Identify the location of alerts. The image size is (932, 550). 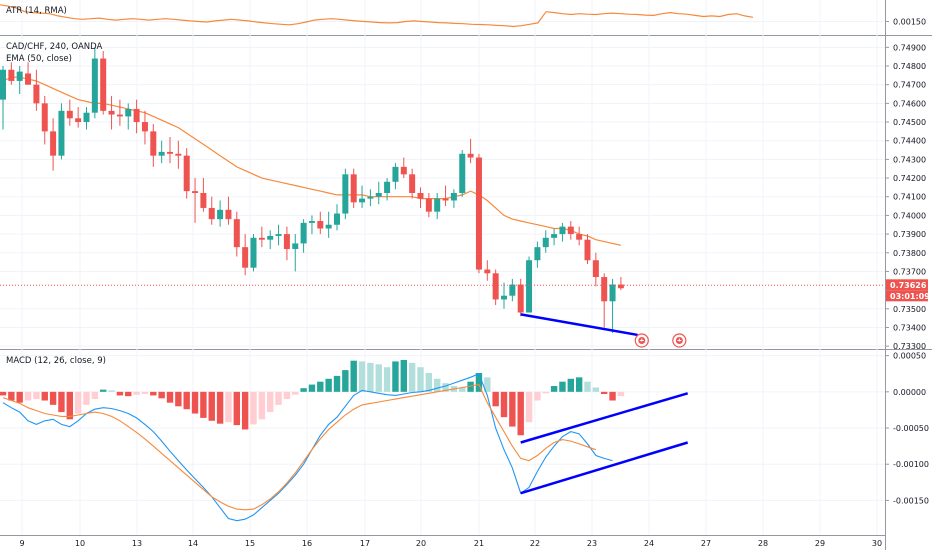
(660, 340).